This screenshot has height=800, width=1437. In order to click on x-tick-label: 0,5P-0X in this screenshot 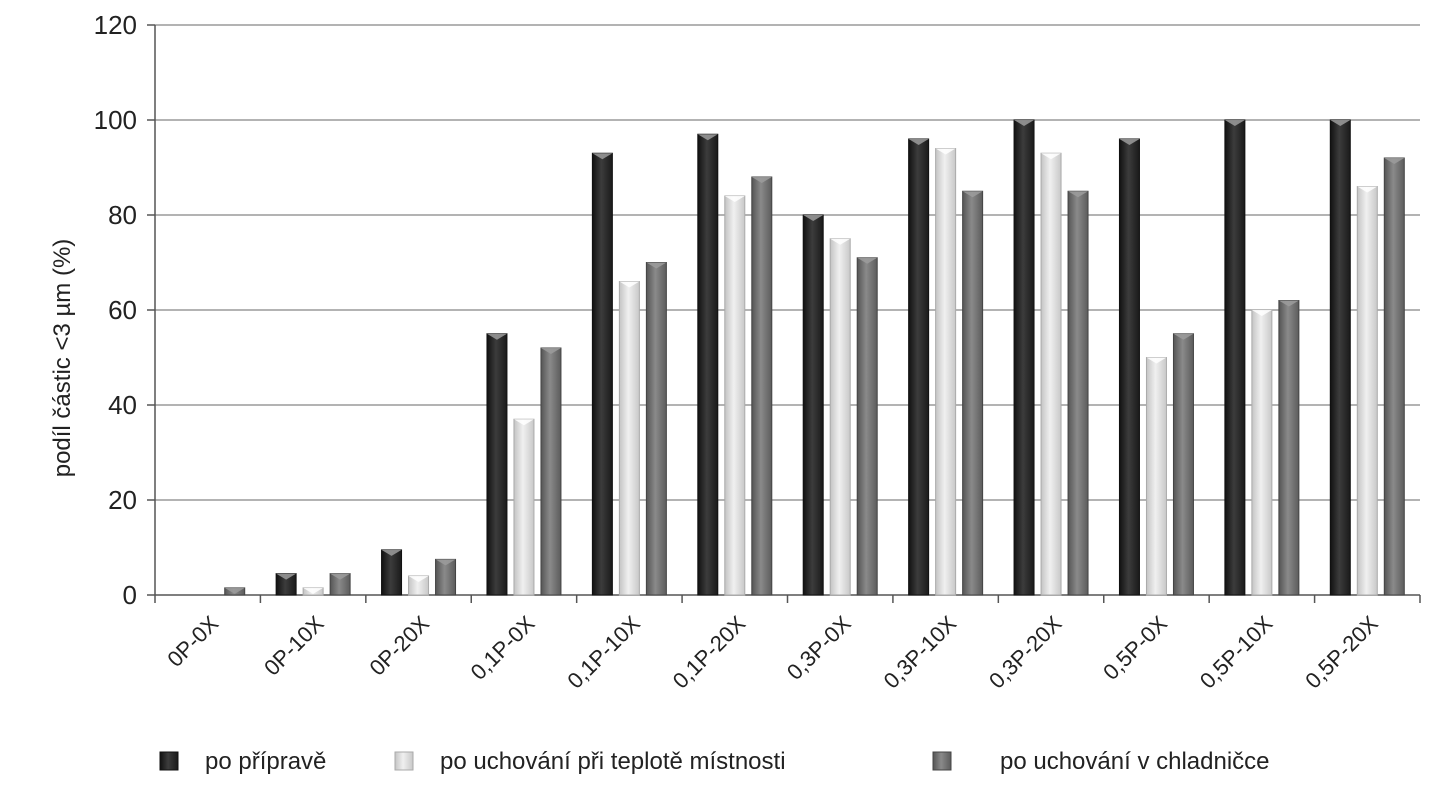, I will do `click(1135, 648)`.